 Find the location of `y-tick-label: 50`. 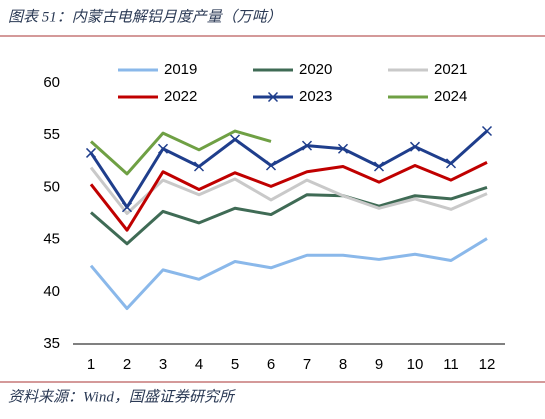

y-tick-label: 50 is located at coordinates (51, 186).